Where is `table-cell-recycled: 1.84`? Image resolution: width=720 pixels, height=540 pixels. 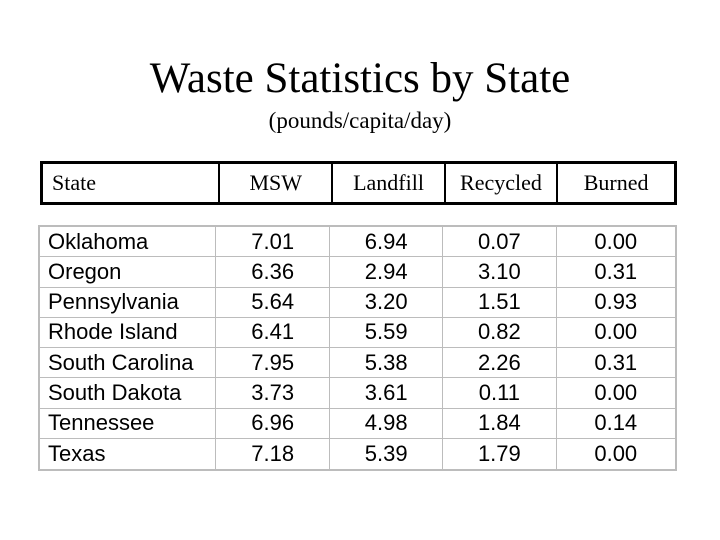
table-cell-recycled: 1.84 is located at coordinates (500, 423).